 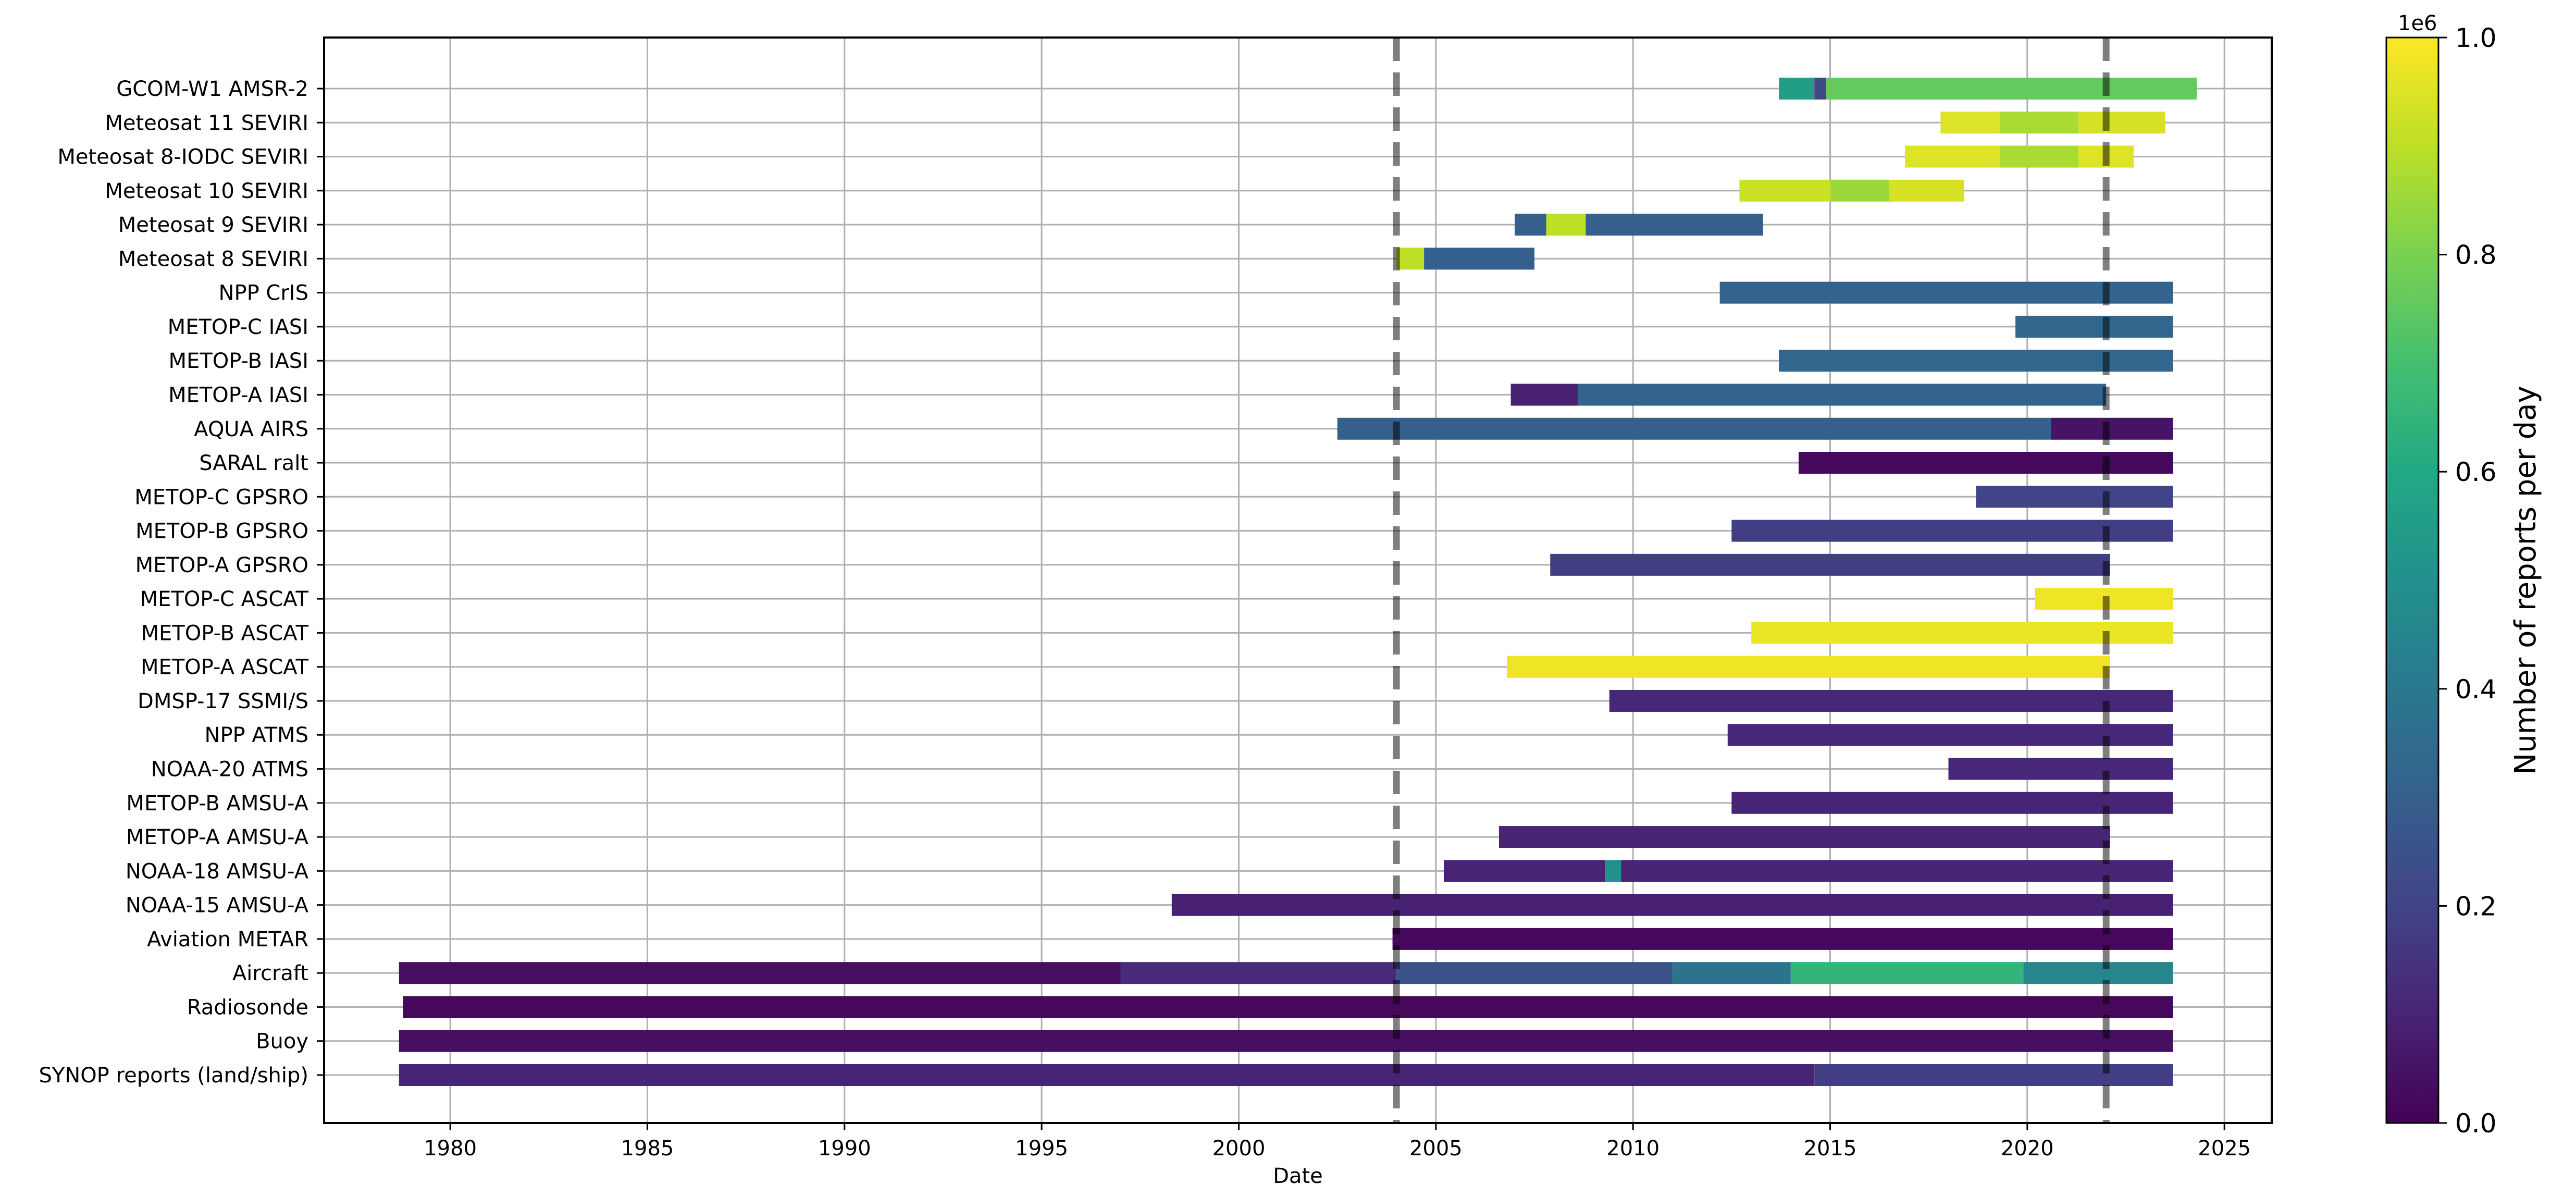 What do you see at coordinates (221, 532) in the screenshot?
I see `y-tick-label: METOP-B GPSRO` at bounding box center [221, 532].